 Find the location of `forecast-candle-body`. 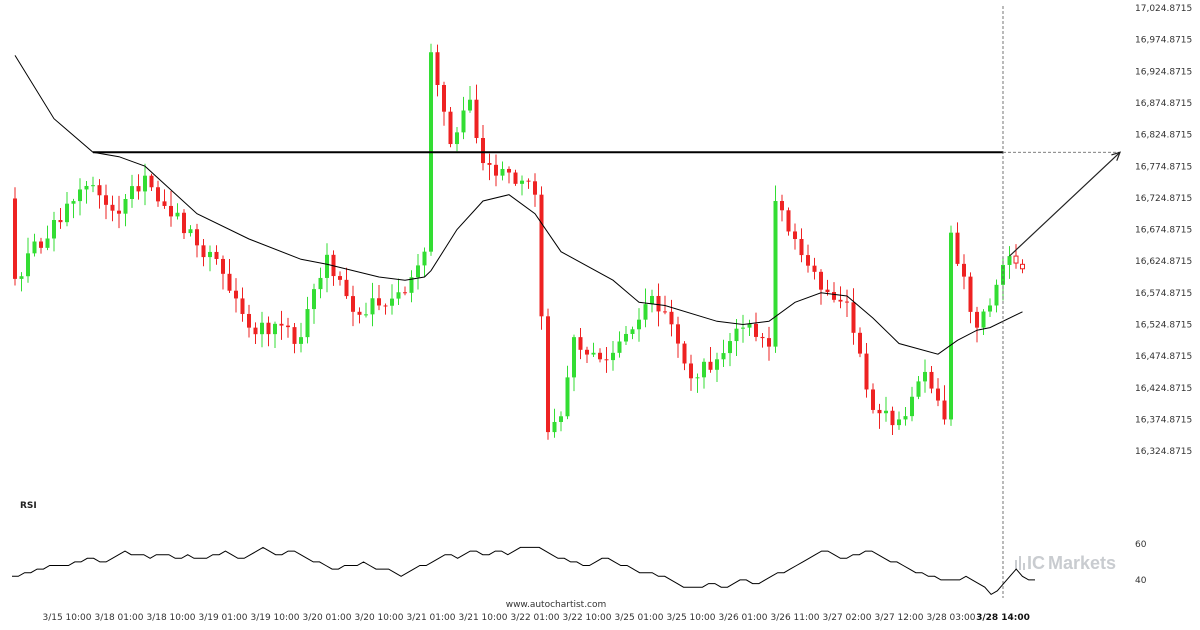

forecast-candle-body is located at coordinates (1016, 259).